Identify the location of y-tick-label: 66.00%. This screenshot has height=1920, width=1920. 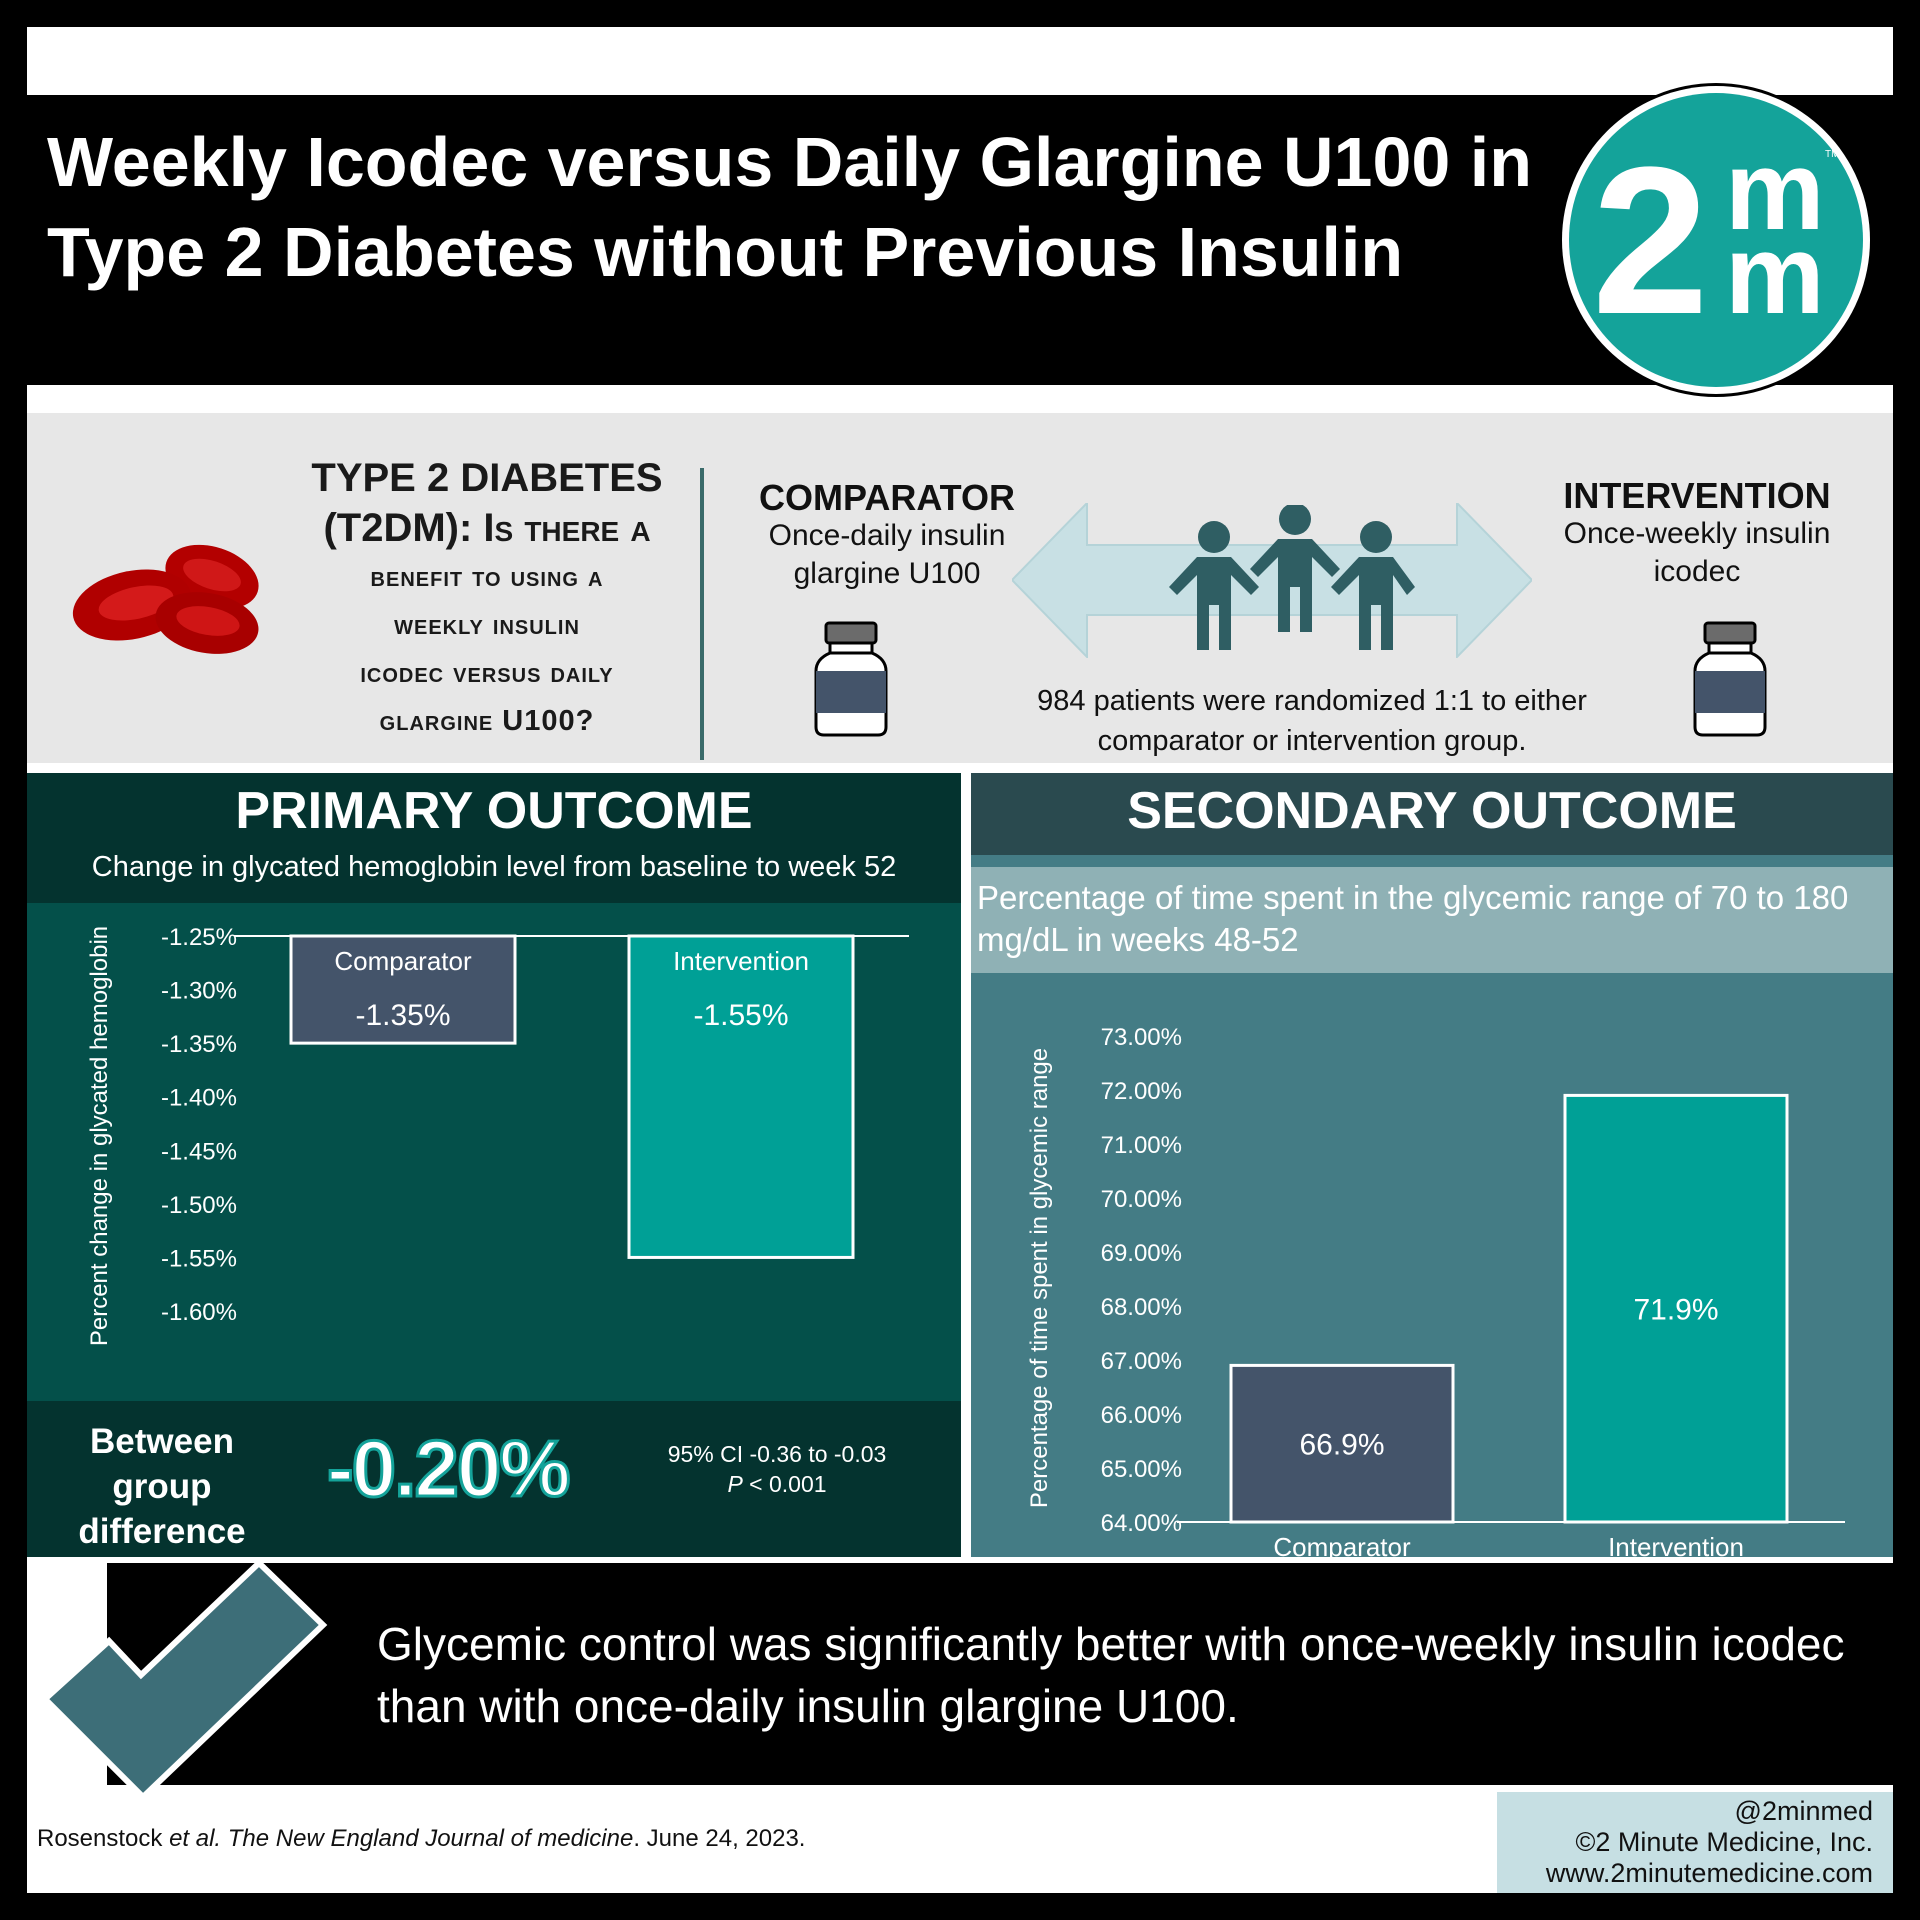
(1141, 1415).